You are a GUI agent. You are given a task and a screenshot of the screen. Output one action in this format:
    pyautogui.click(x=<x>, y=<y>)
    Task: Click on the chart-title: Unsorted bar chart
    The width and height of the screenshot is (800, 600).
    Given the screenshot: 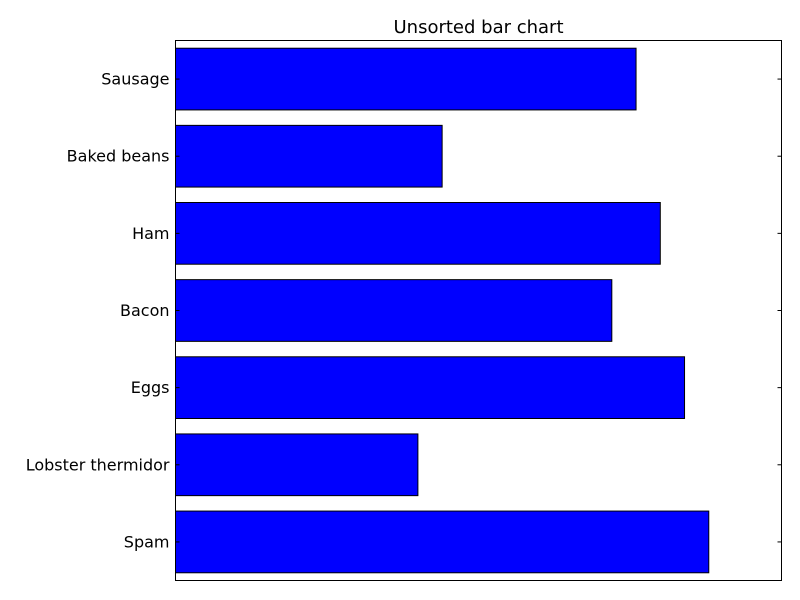 What is the action you would take?
    pyautogui.click(x=478, y=27)
    